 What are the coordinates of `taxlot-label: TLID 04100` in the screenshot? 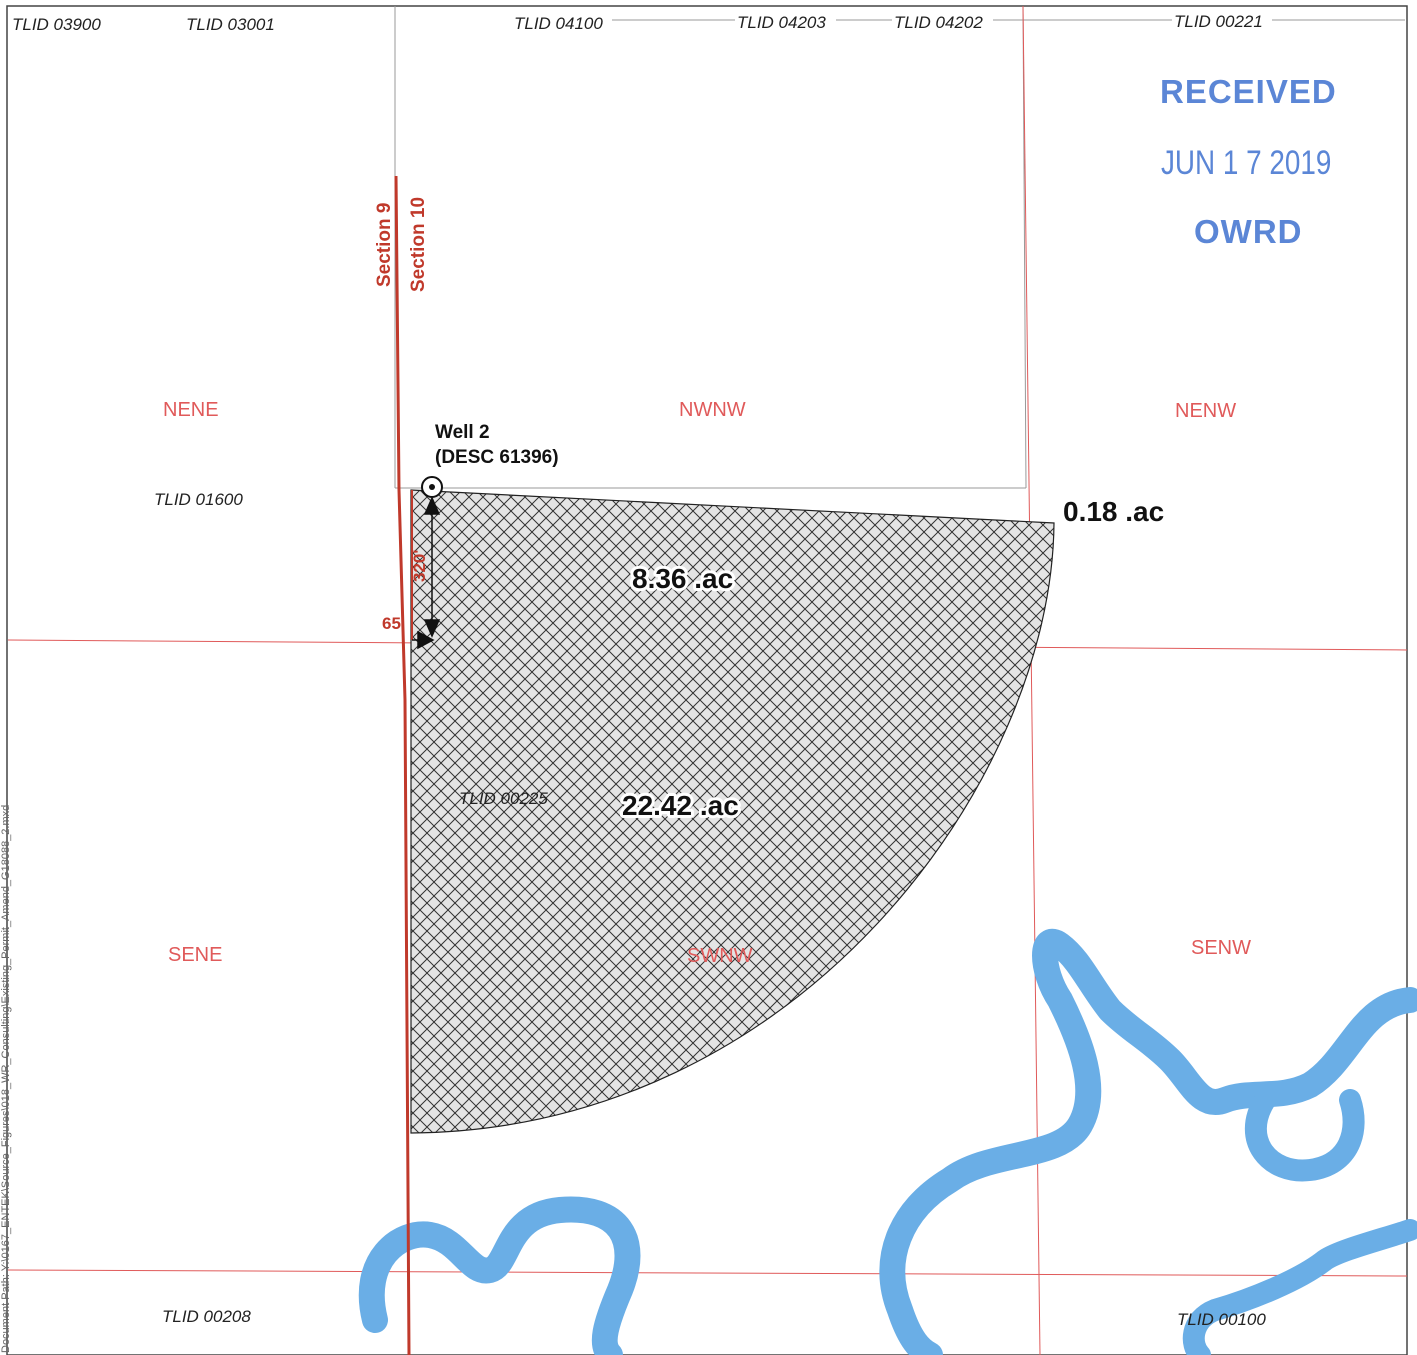 It's located at (558, 23).